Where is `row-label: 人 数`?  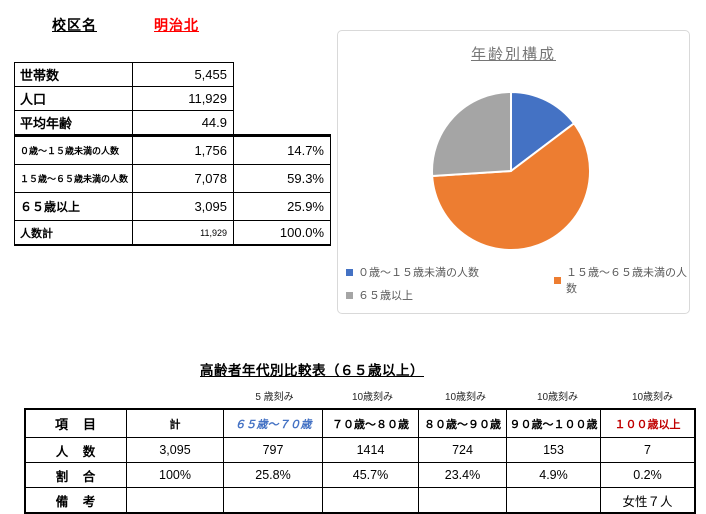
row-label: 人 数 is located at coordinates (75, 450).